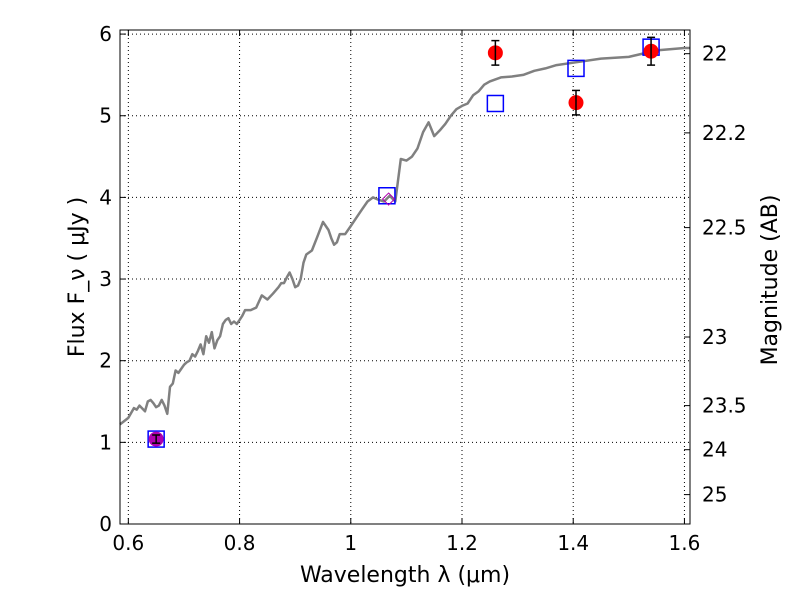 Image resolution: width=800 pixels, height=600 pixels. Describe the element at coordinates (714, 450) in the screenshot. I see `right-tick-label: 24` at that location.